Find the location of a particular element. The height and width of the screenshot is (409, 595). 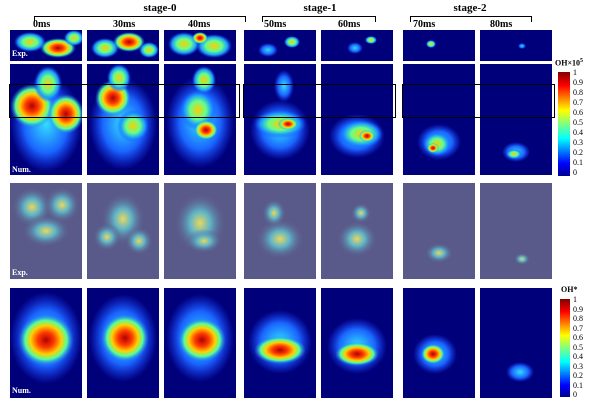

stage-1-bracket is located at coordinates (319, 19).